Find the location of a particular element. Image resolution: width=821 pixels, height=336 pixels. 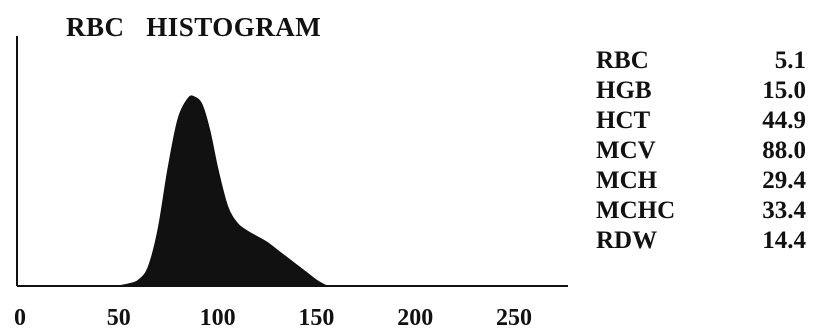

index-label: MCHC is located at coordinates (636, 210).